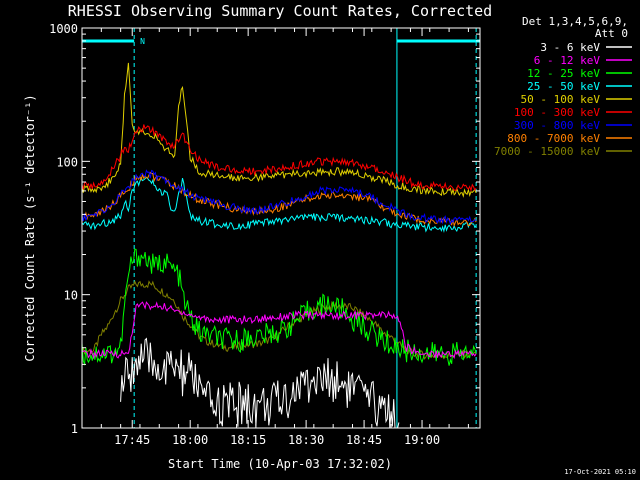  I want to click on legend-label: 7000 - 15000 keV, so click(547, 151).